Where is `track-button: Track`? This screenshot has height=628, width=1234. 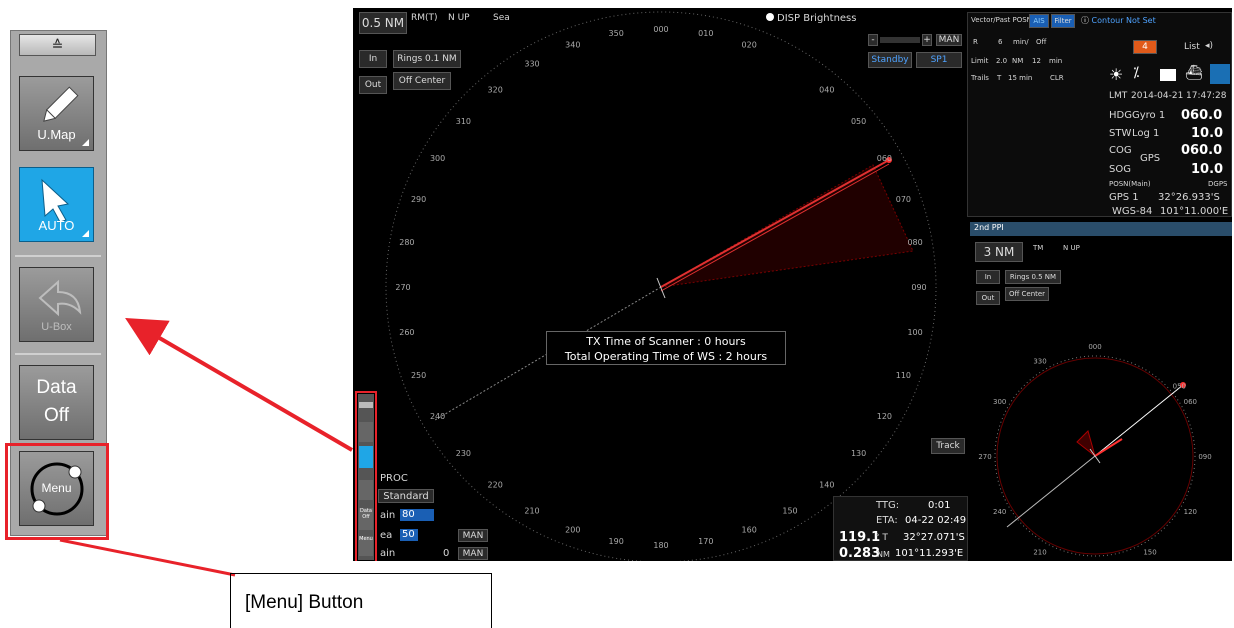
track-button: Track is located at coordinates (948, 446).